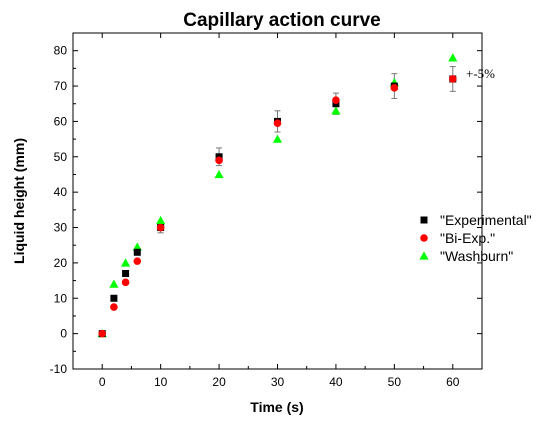  What do you see at coordinates (63, 334) in the screenshot?
I see `y-tick-label: 0` at bounding box center [63, 334].